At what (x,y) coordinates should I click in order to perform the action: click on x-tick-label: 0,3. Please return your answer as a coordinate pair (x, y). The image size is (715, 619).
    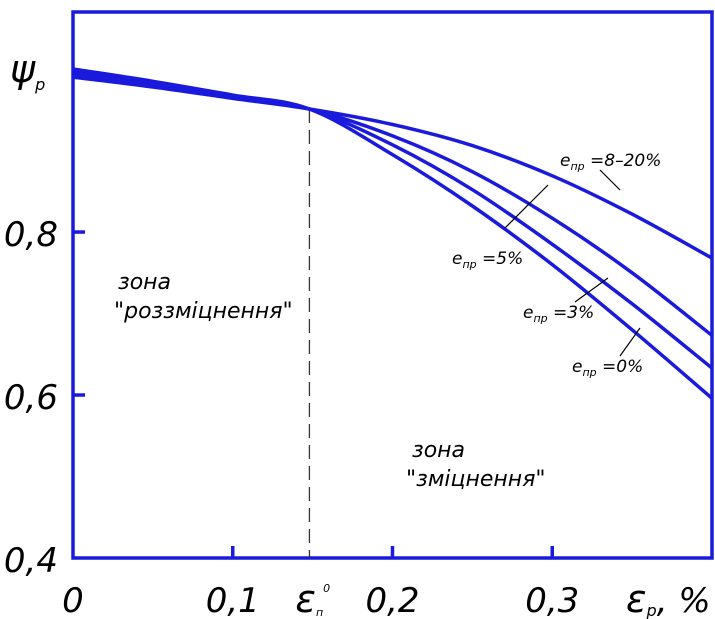
    Looking at the image, I should click on (552, 600).